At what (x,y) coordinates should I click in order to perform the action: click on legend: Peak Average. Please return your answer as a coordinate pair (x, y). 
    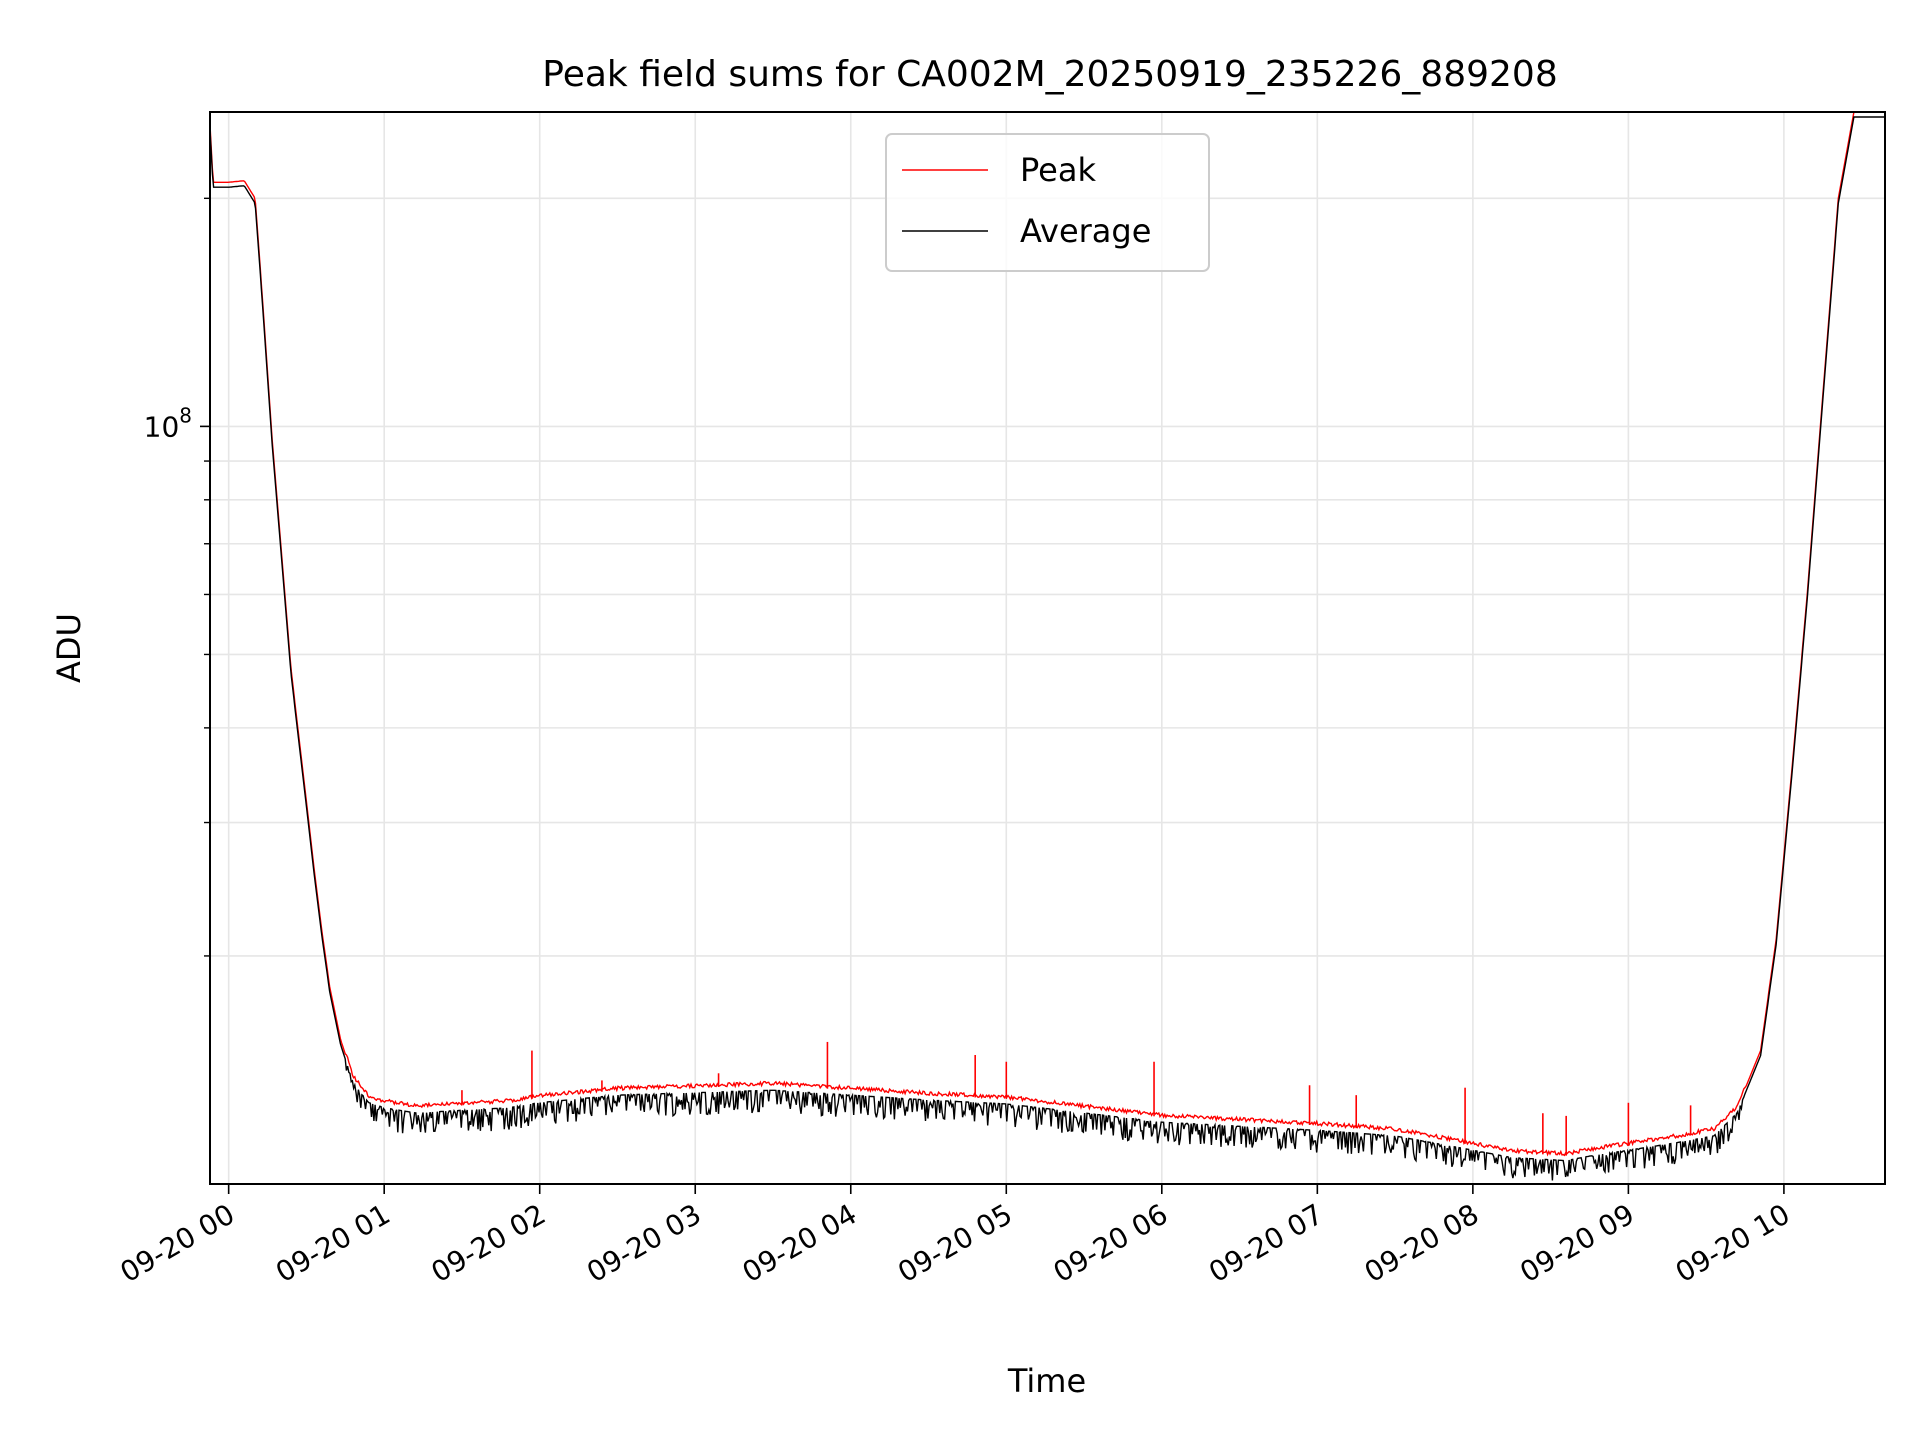
    Looking at the image, I should click on (1047, 202).